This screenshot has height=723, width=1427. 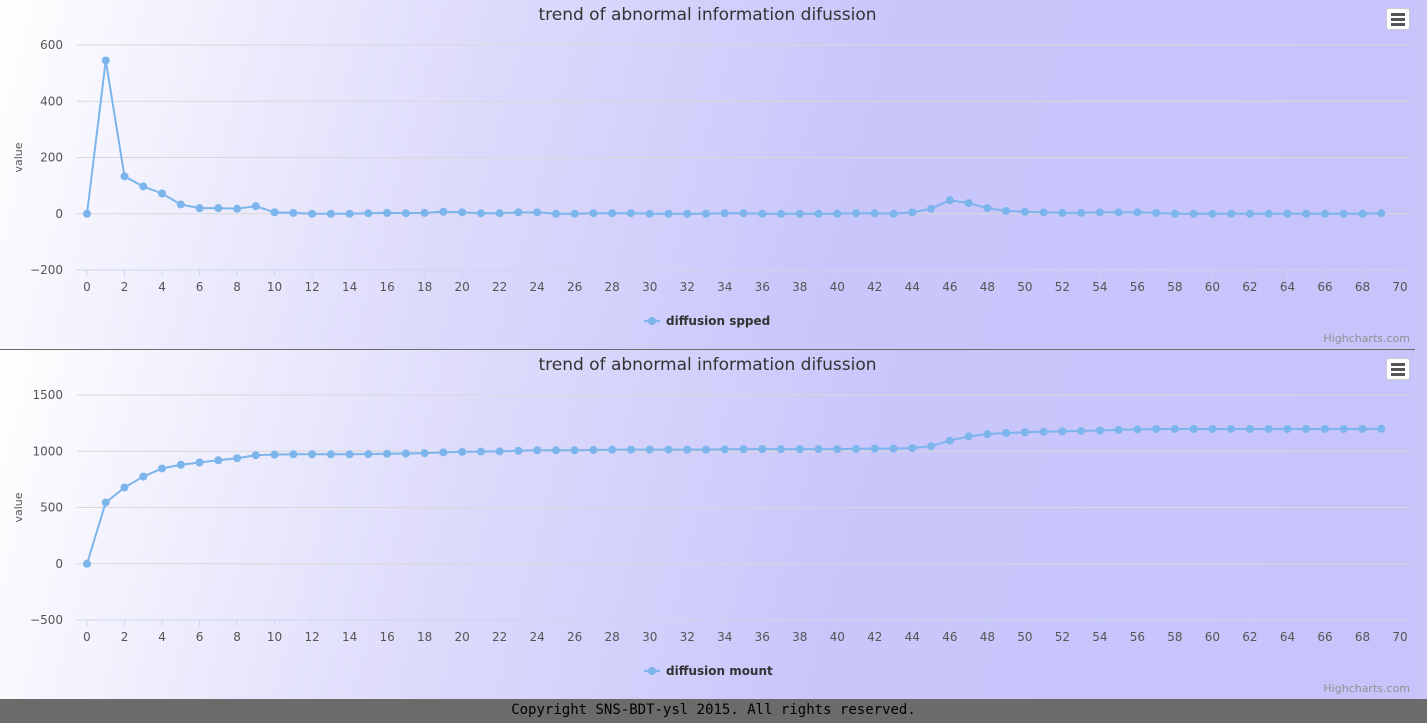 What do you see at coordinates (707, 321) in the screenshot?
I see `legend-item: diffusion spped` at bounding box center [707, 321].